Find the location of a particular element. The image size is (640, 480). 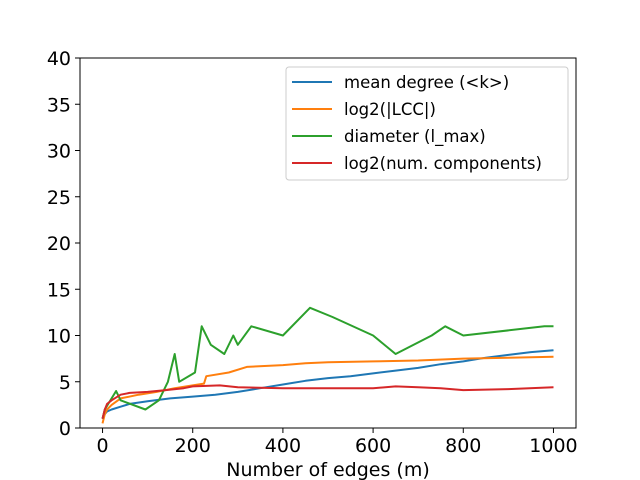

legend-box is located at coordinates (427, 123).